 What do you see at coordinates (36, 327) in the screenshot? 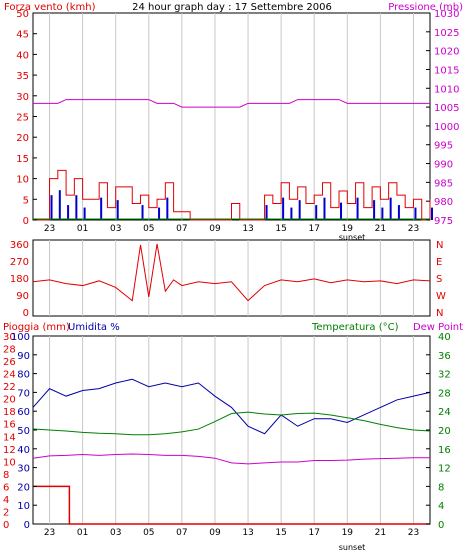
I see `rain-axis-label: Pioggia (mm)` at bounding box center [36, 327].